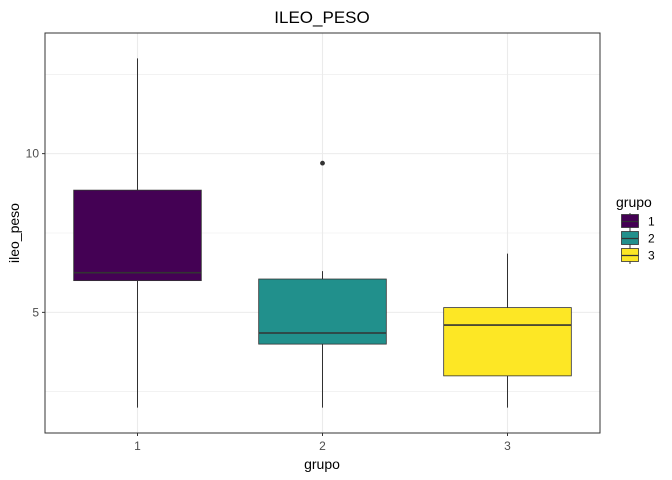  What do you see at coordinates (322, 163) in the screenshot?
I see `outlier-point` at bounding box center [322, 163].